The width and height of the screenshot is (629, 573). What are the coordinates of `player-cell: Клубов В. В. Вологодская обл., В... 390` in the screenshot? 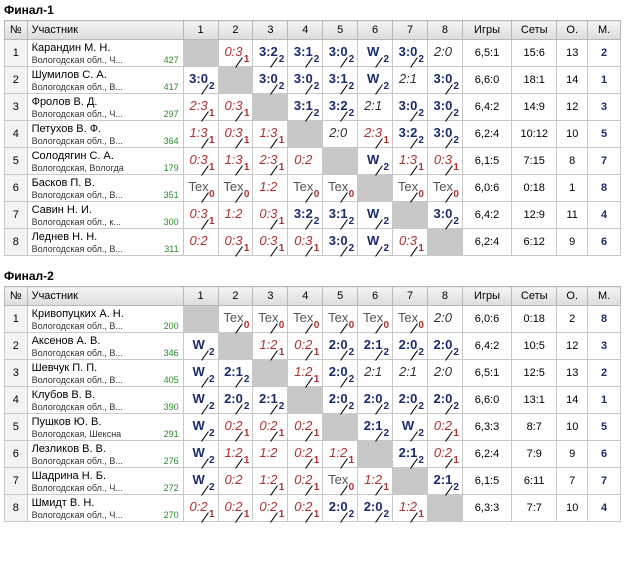 It's located at (105, 400).